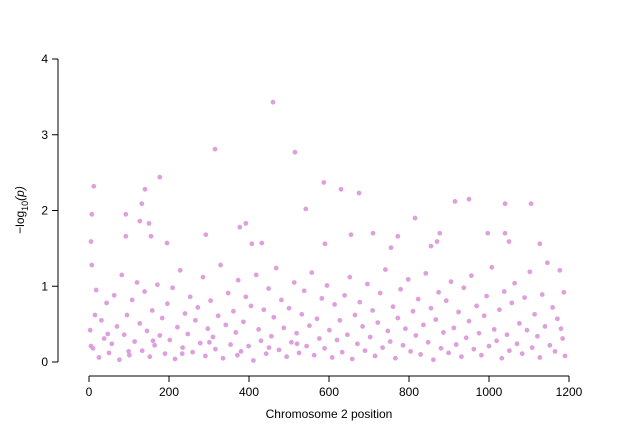  I want to click on y-label-suffix: (p), so click(20, 193).